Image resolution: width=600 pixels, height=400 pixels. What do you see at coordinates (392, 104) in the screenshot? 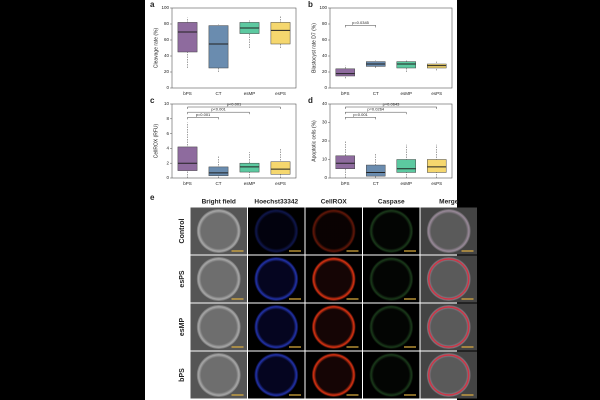
I see `p-value: p=0.0643` at bounding box center [392, 104].